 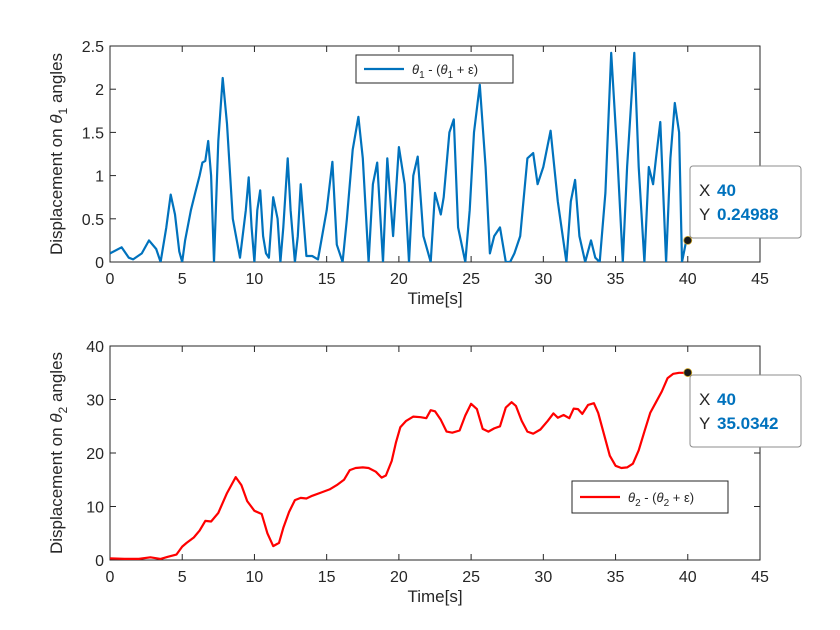 I want to click on y-tick-label: 30, so click(x=95, y=401).